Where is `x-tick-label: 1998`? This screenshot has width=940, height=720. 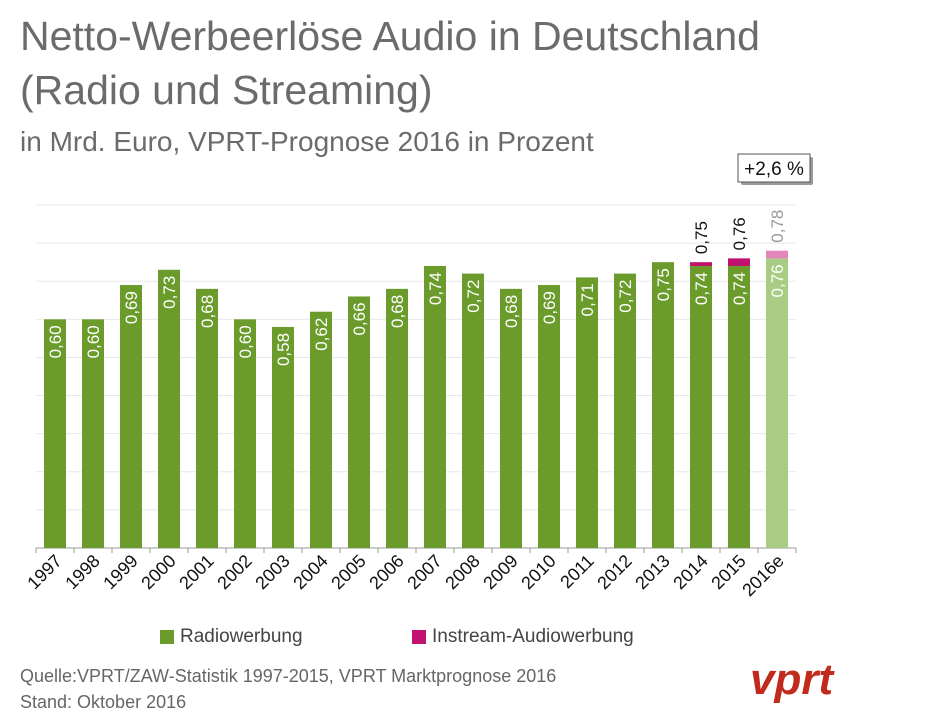
x-tick-label: 1998 is located at coordinates (82, 572).